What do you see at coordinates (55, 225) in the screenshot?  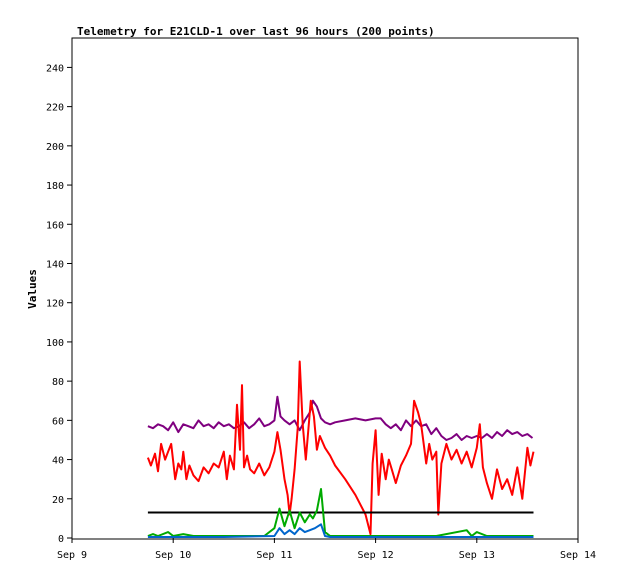 I see `y-tick-label: 160` at bounding box center [55, 225].